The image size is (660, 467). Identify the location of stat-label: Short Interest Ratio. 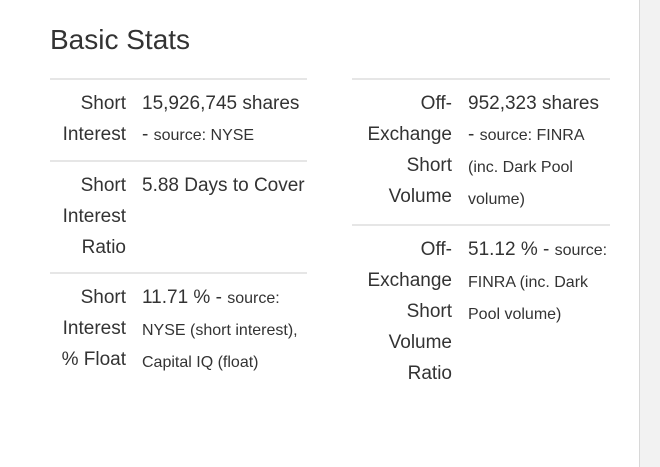
(94, 216).